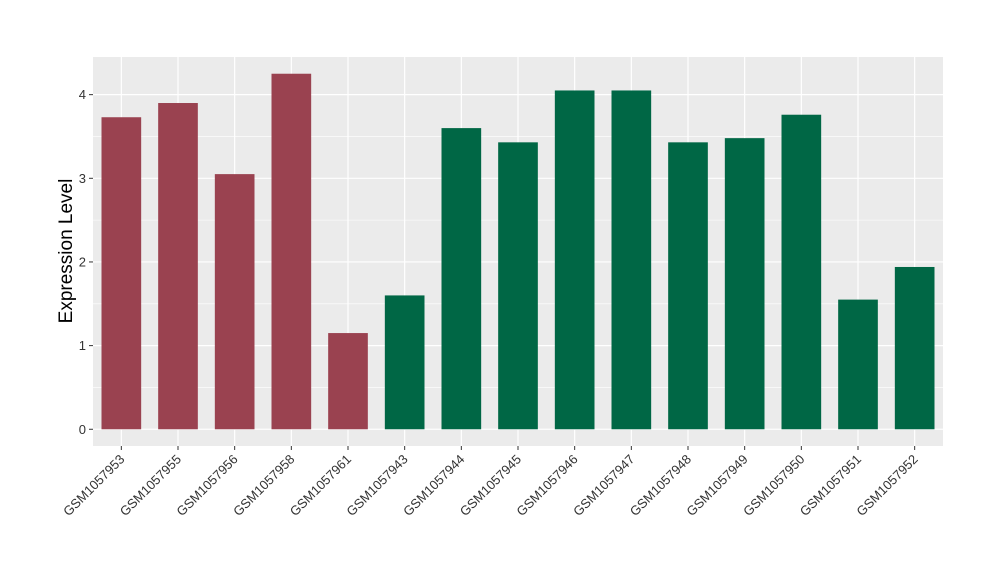 The height and width of the screenshot is (580, 1000). What do you see at coordinates (688, 286) in the screenshot?
I see `bar-gsm1057948` at bounding box center [688, 286].